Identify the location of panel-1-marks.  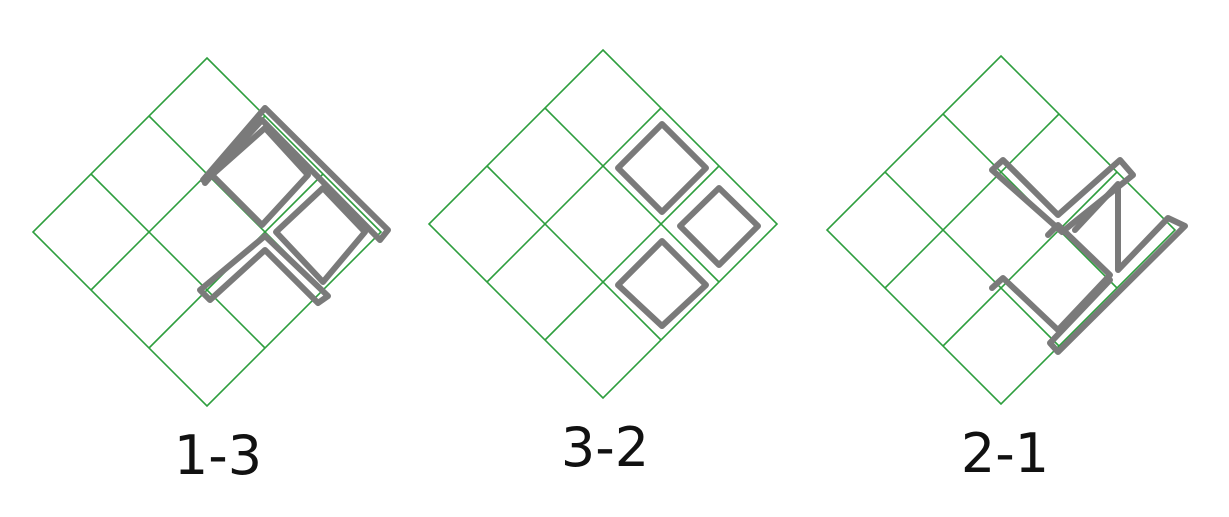
(294, 205).